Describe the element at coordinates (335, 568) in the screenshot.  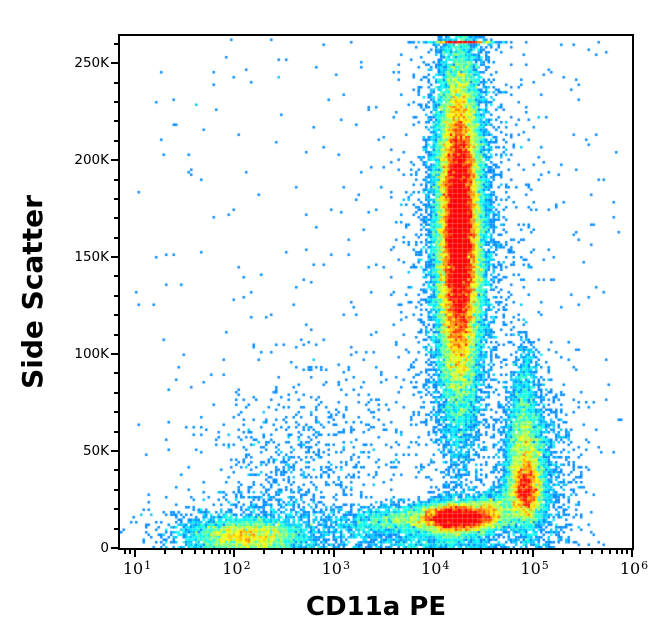
I see `x-tick-label: 103` at that location.